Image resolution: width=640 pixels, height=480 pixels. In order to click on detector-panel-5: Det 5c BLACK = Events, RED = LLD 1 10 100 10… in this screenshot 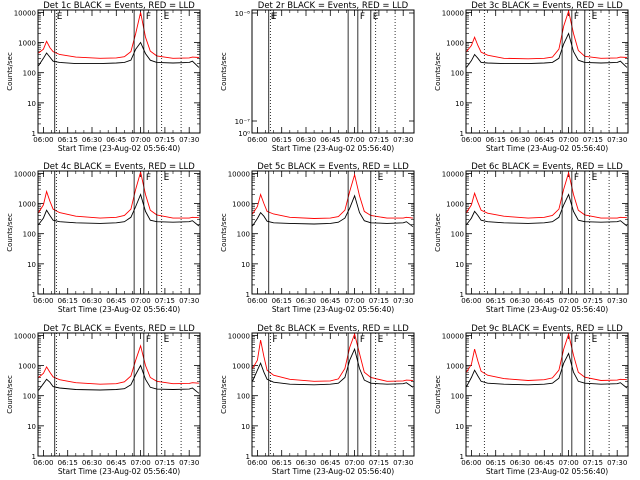, I will do `click(317, 238)`.